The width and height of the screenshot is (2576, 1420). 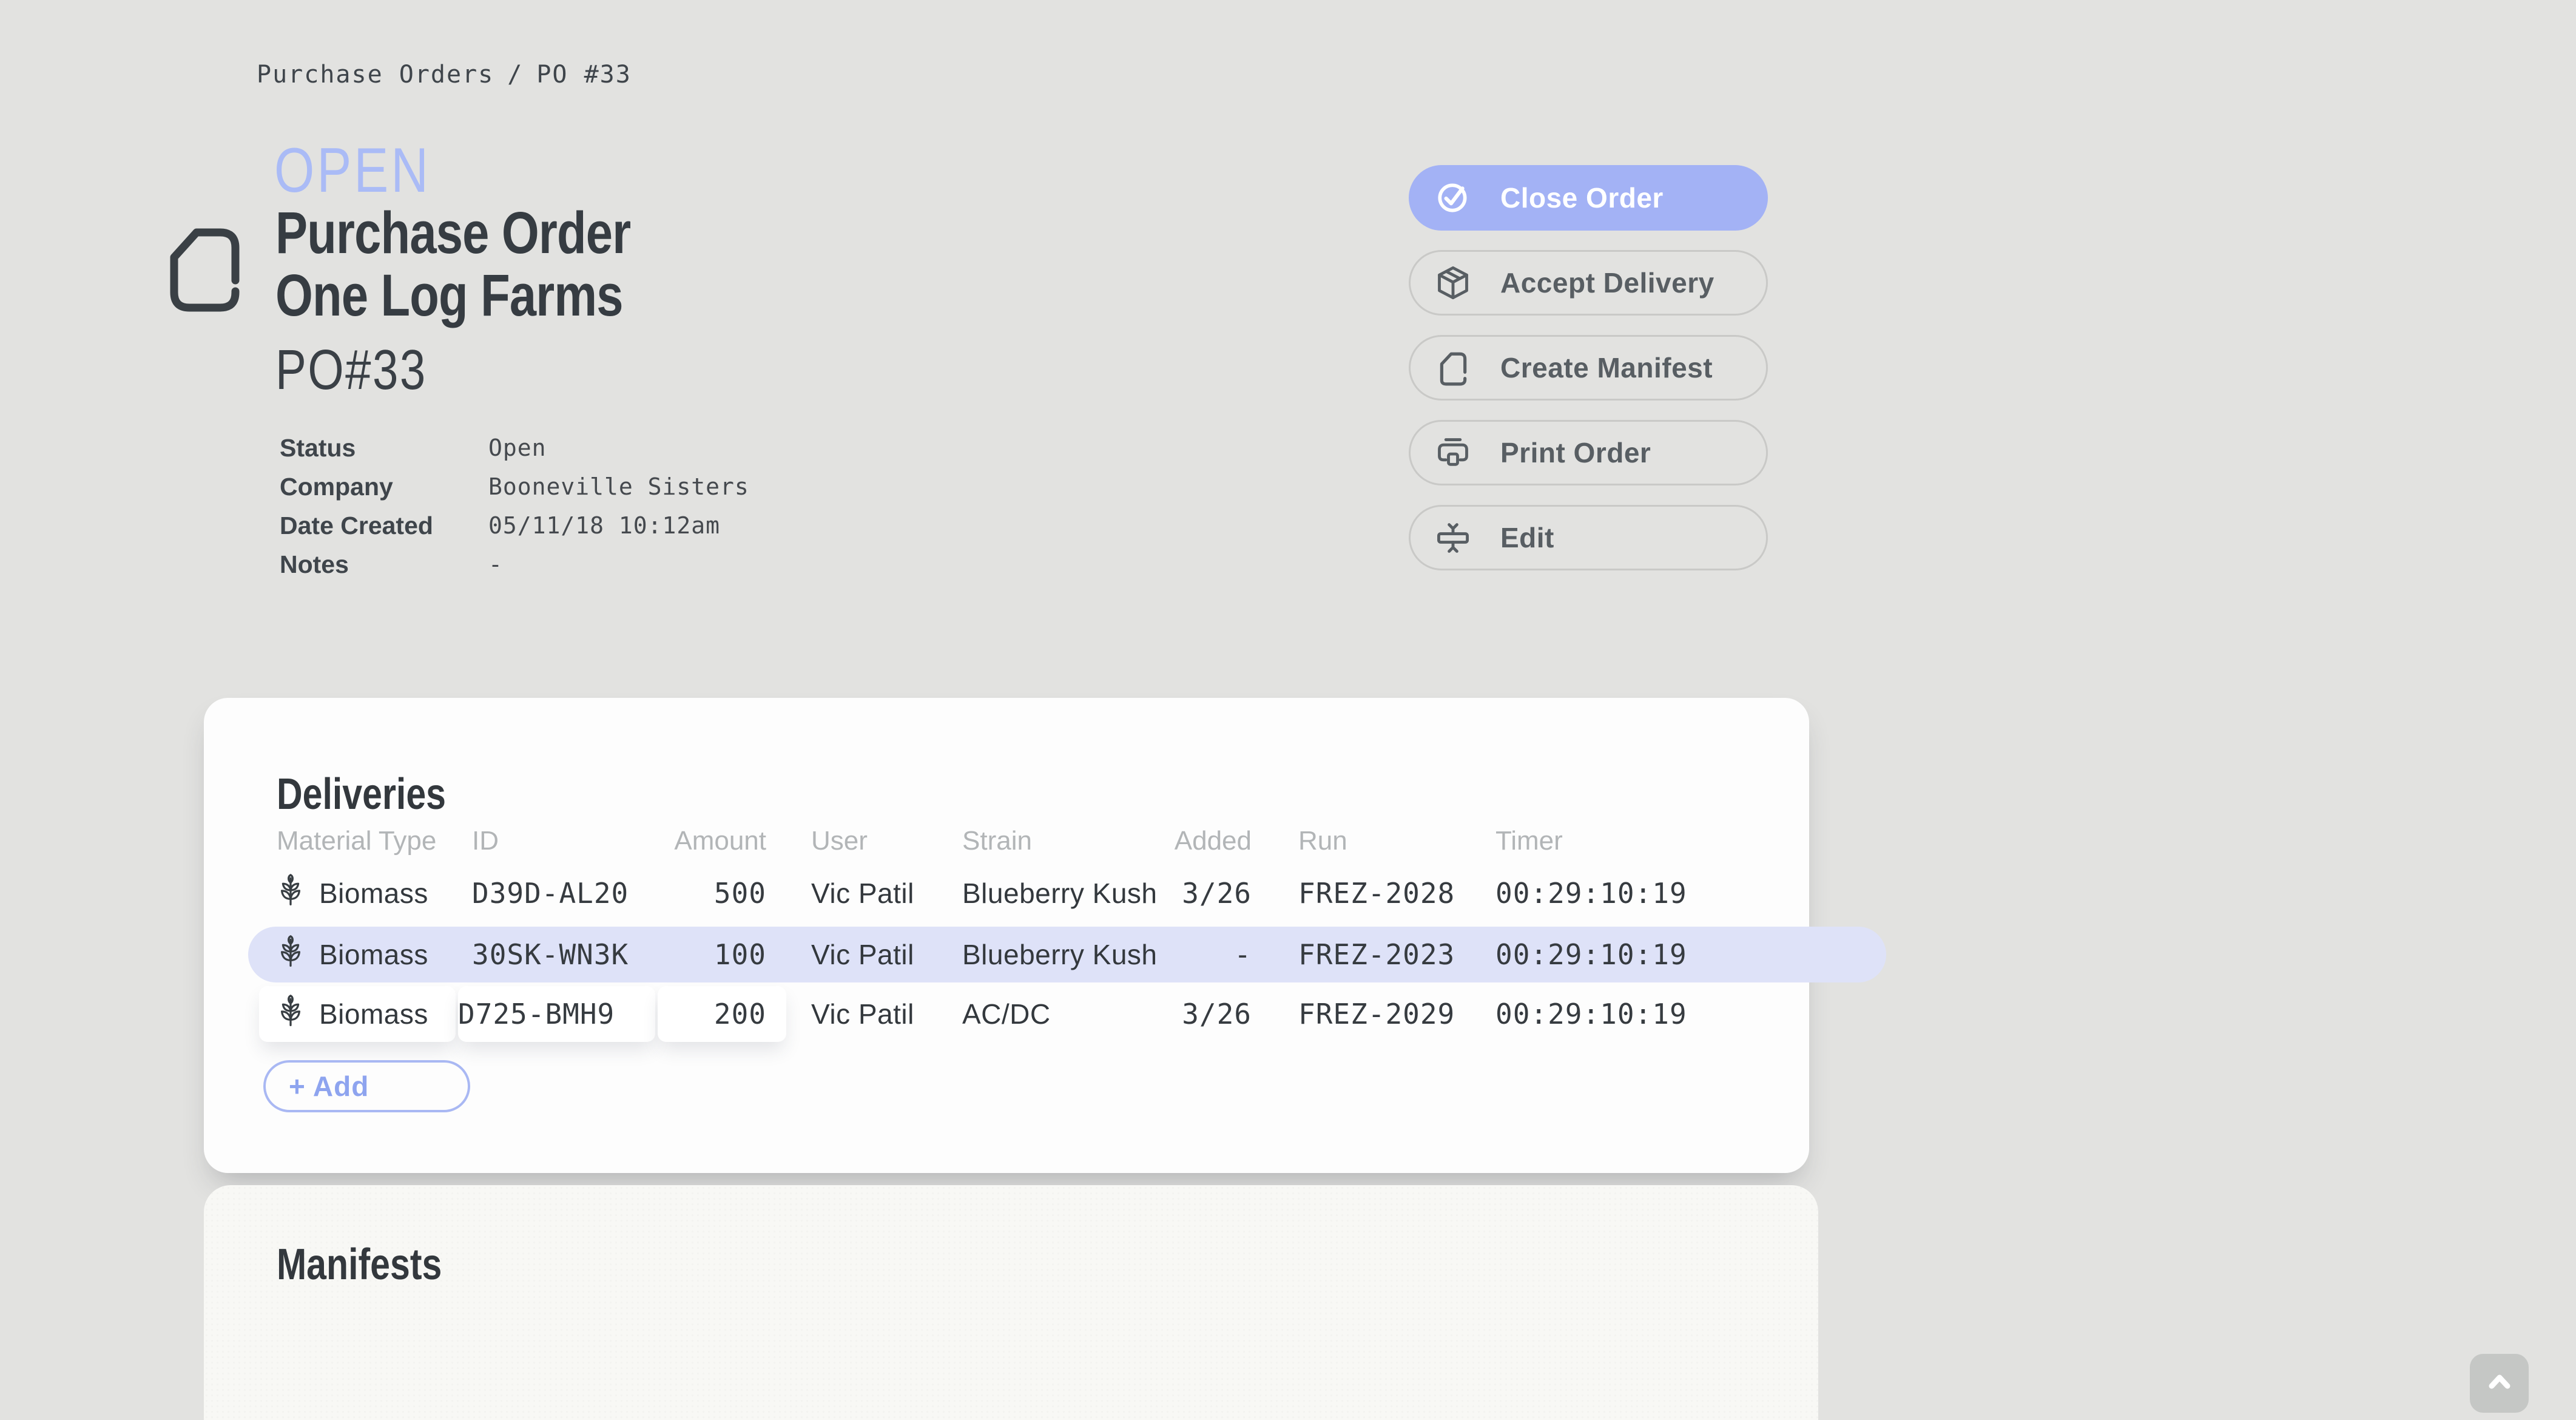 I want to click on detail-row-status: Status Open, so click(x=515, y=447).